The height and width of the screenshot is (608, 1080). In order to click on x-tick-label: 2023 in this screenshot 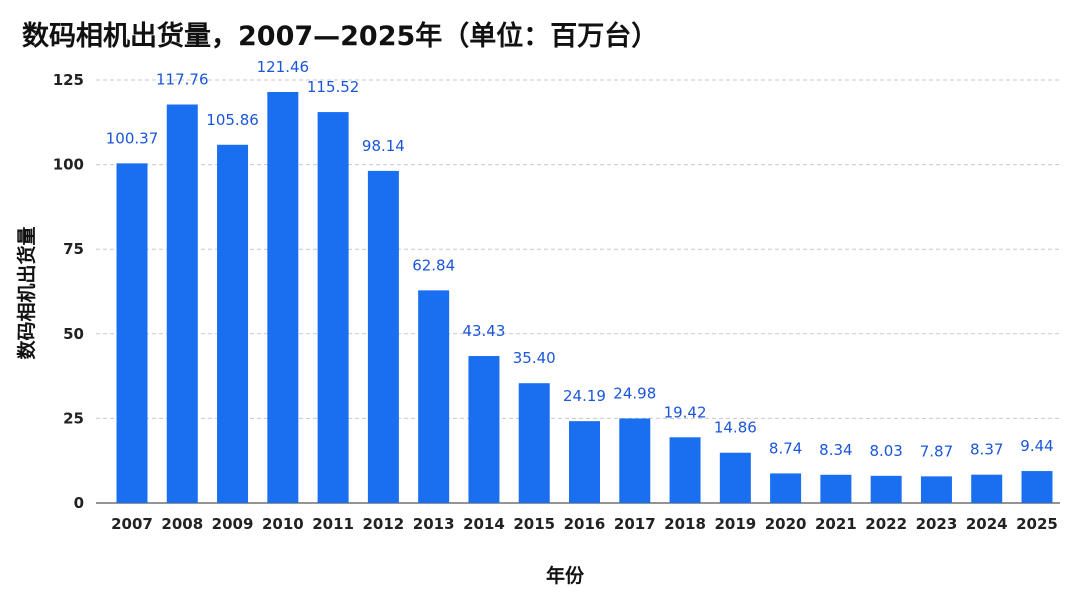, I will do `click(937, 524)`.